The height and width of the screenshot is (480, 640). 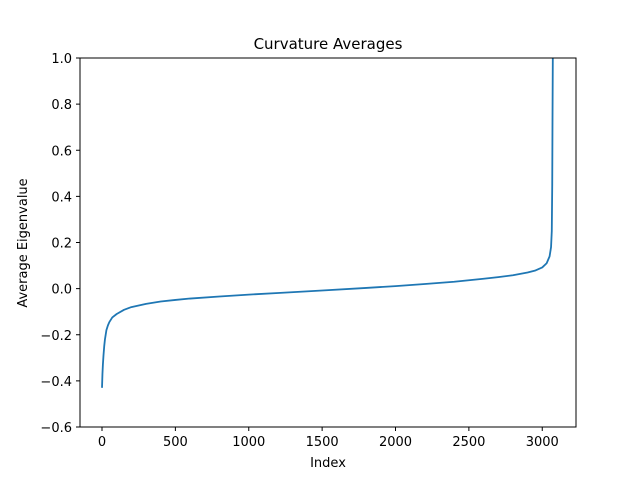 What do you see at coordinates (56, 428) in the screenshot?
I see `y-tick-label: −0.6` at bounding box center [56, 428].